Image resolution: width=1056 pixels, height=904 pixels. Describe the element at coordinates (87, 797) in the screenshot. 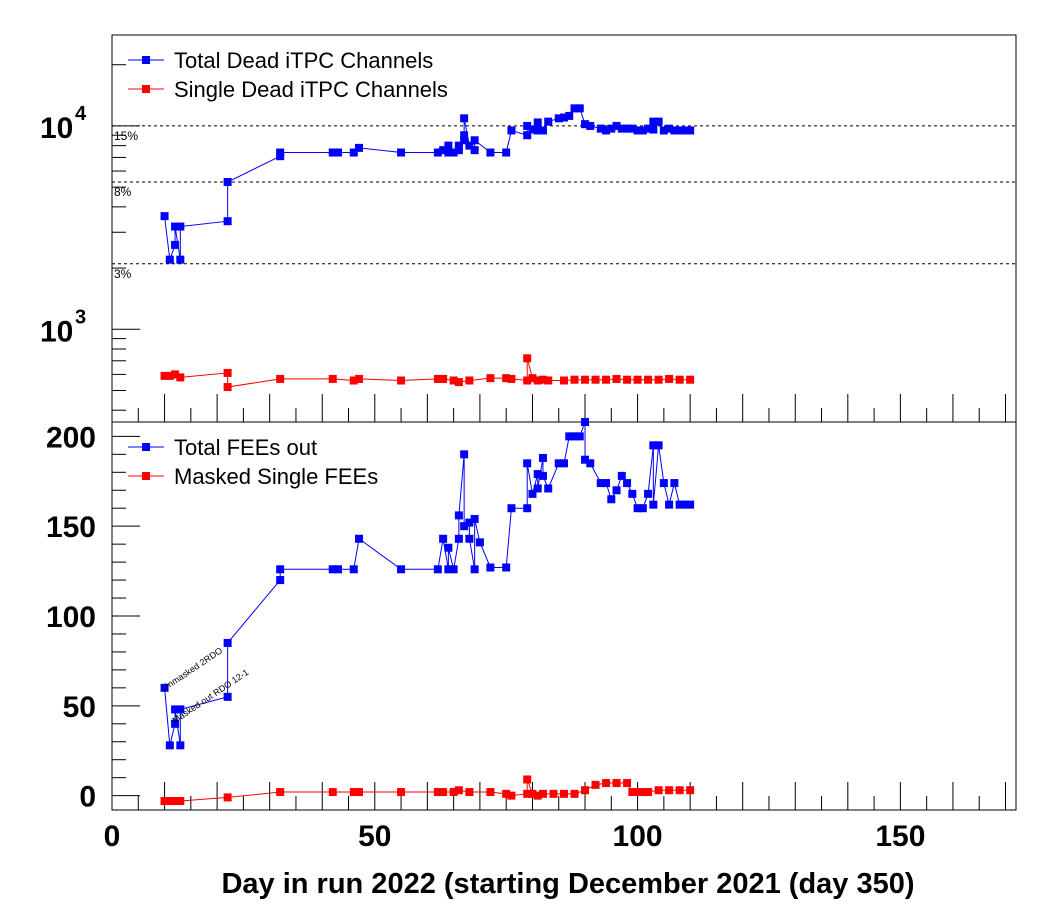

I see `y-tick-label: 0` at that location.